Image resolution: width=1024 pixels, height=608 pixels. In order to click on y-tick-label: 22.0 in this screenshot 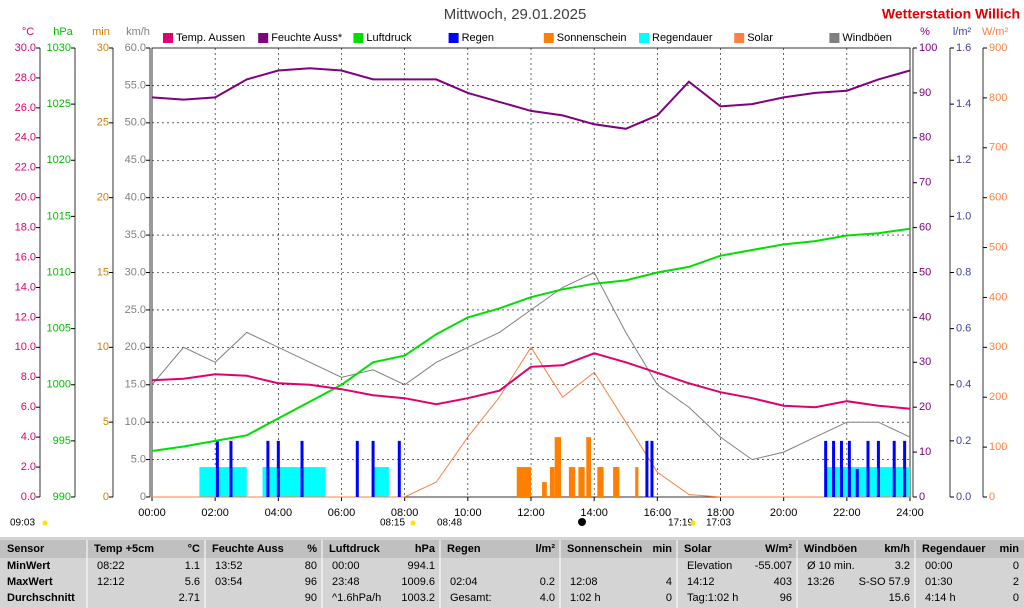, I will do `click(25, 168)`.